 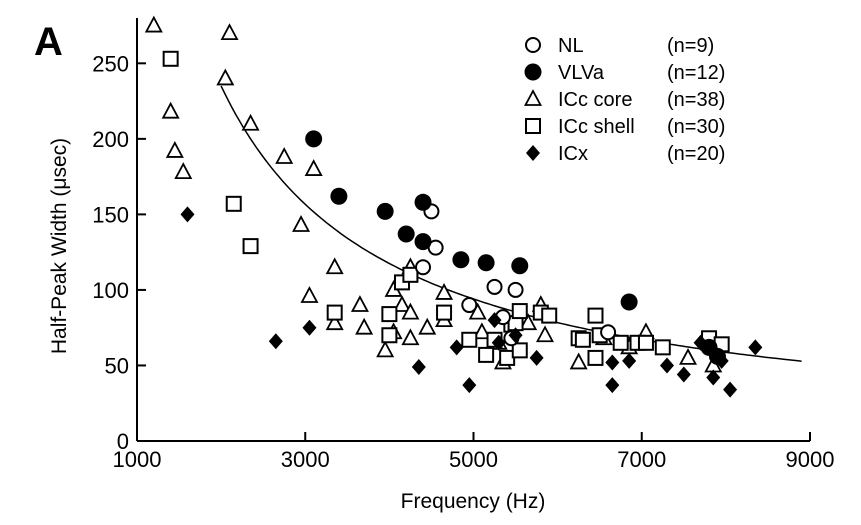 What do you see at coordinates (59, 246) in the screenshot?
I see `y-axis-label: Half-Peak Width (μsec)` at bounding box center [59, 246].